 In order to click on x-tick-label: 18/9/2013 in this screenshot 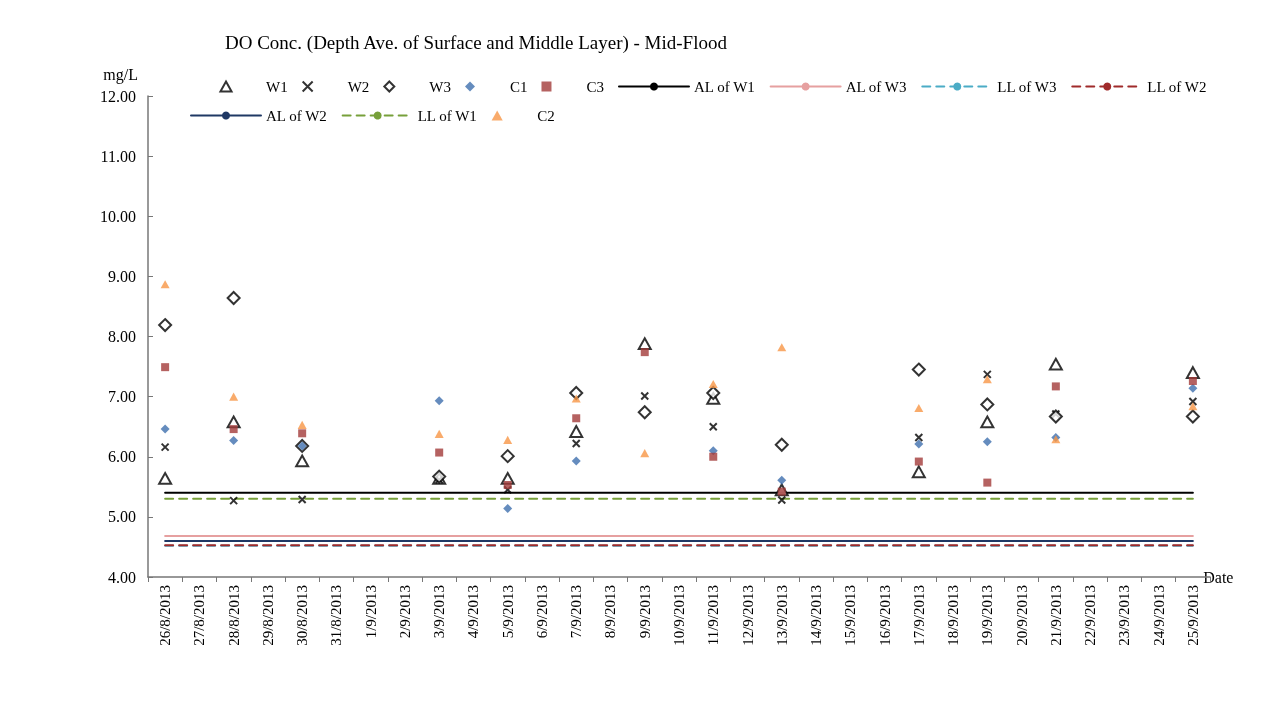, I will do `click(953, 615)`.